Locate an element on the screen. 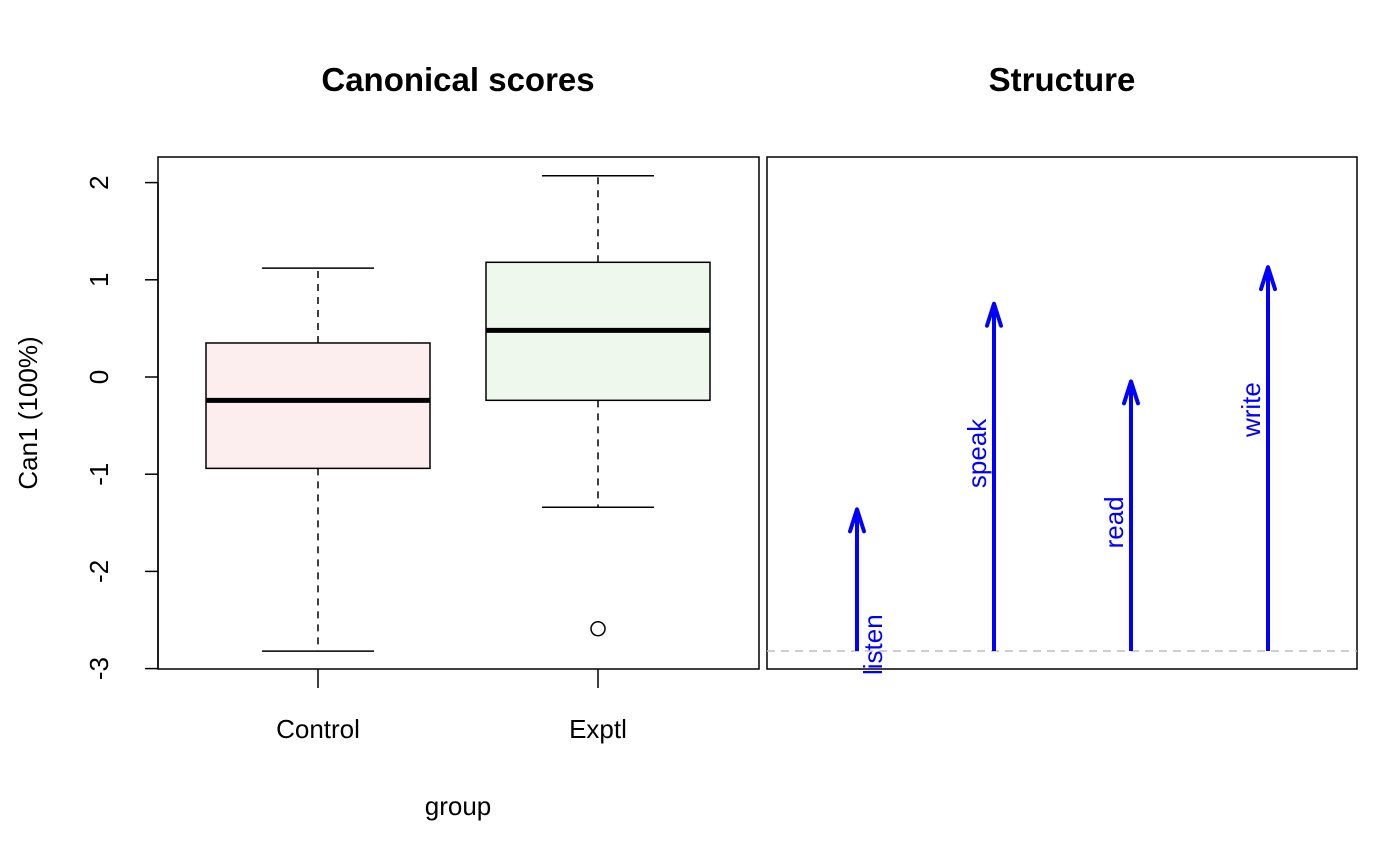 The height and width of the screenshot is (866, 1400). box-exptl is located at coordinates (598, 406).